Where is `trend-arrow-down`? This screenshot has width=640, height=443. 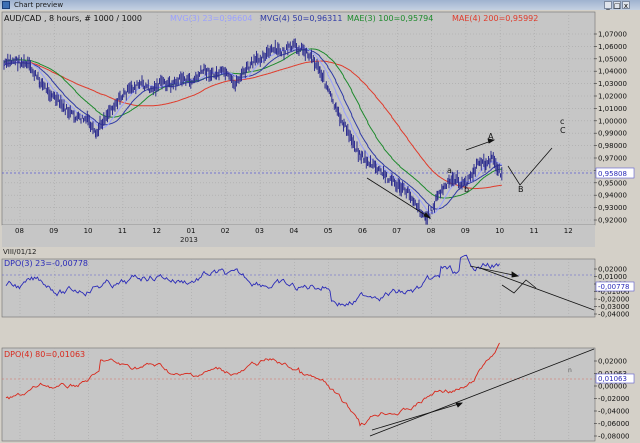
trend-arrow-down is located at coordinates (398, 198).